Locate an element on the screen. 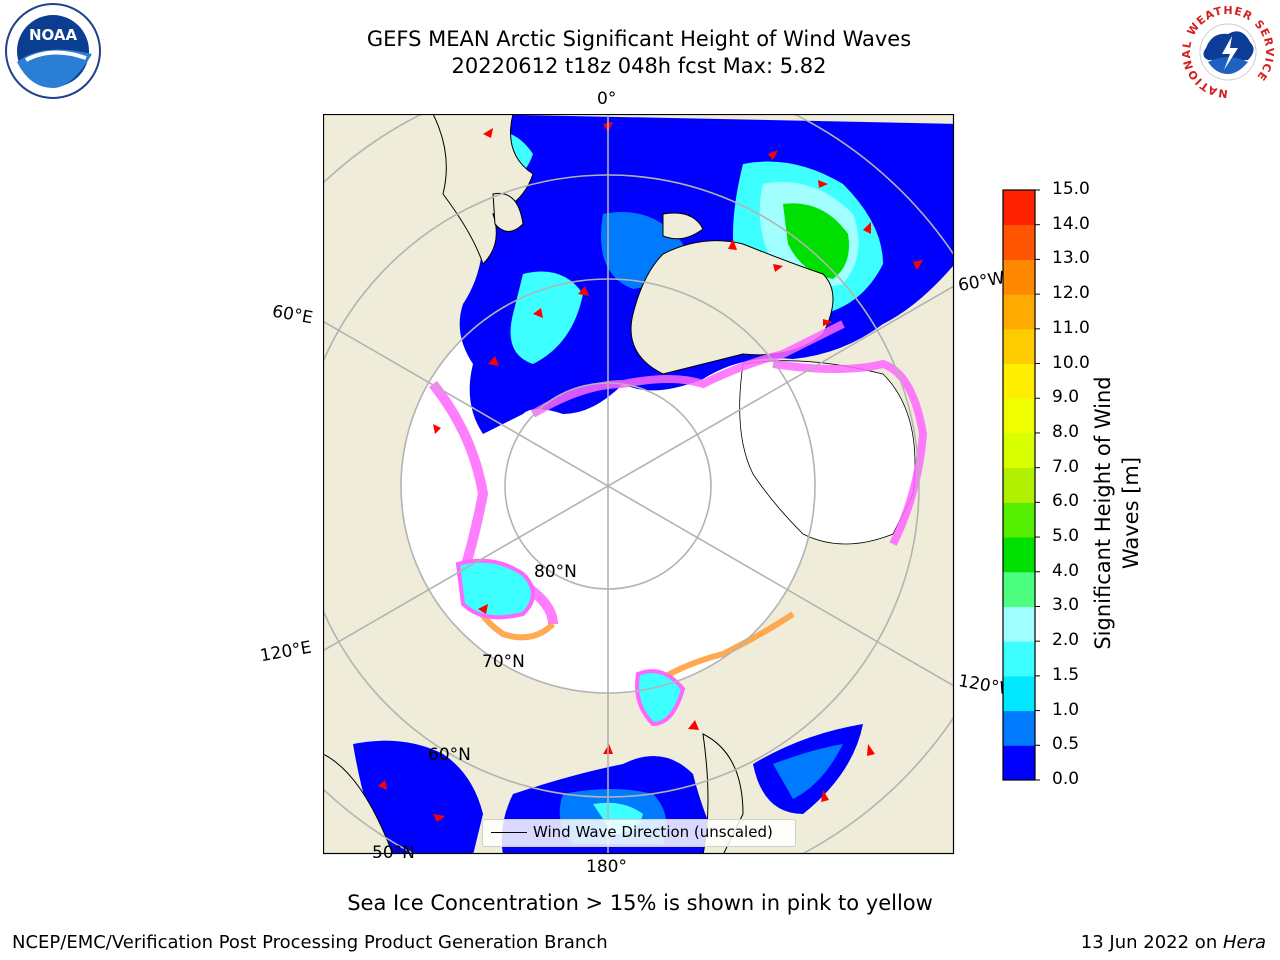  colorbar-tick-label: 1.5 is located at coordinates (1066, 674).